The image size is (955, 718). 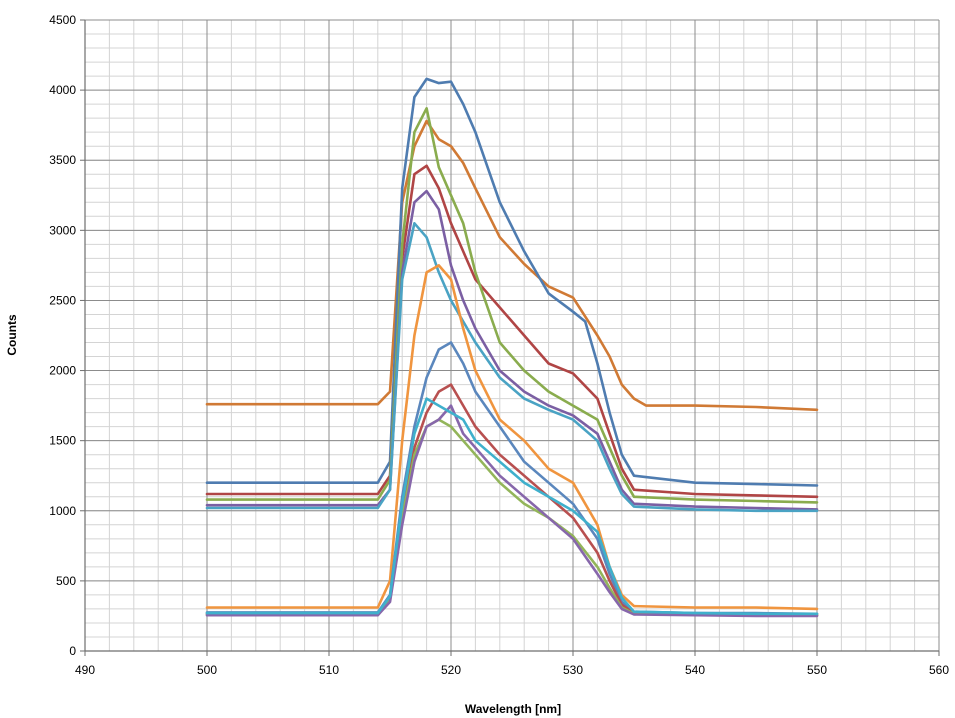 I want to click on y-axis-title: Counts, so click(x=12, y=335).